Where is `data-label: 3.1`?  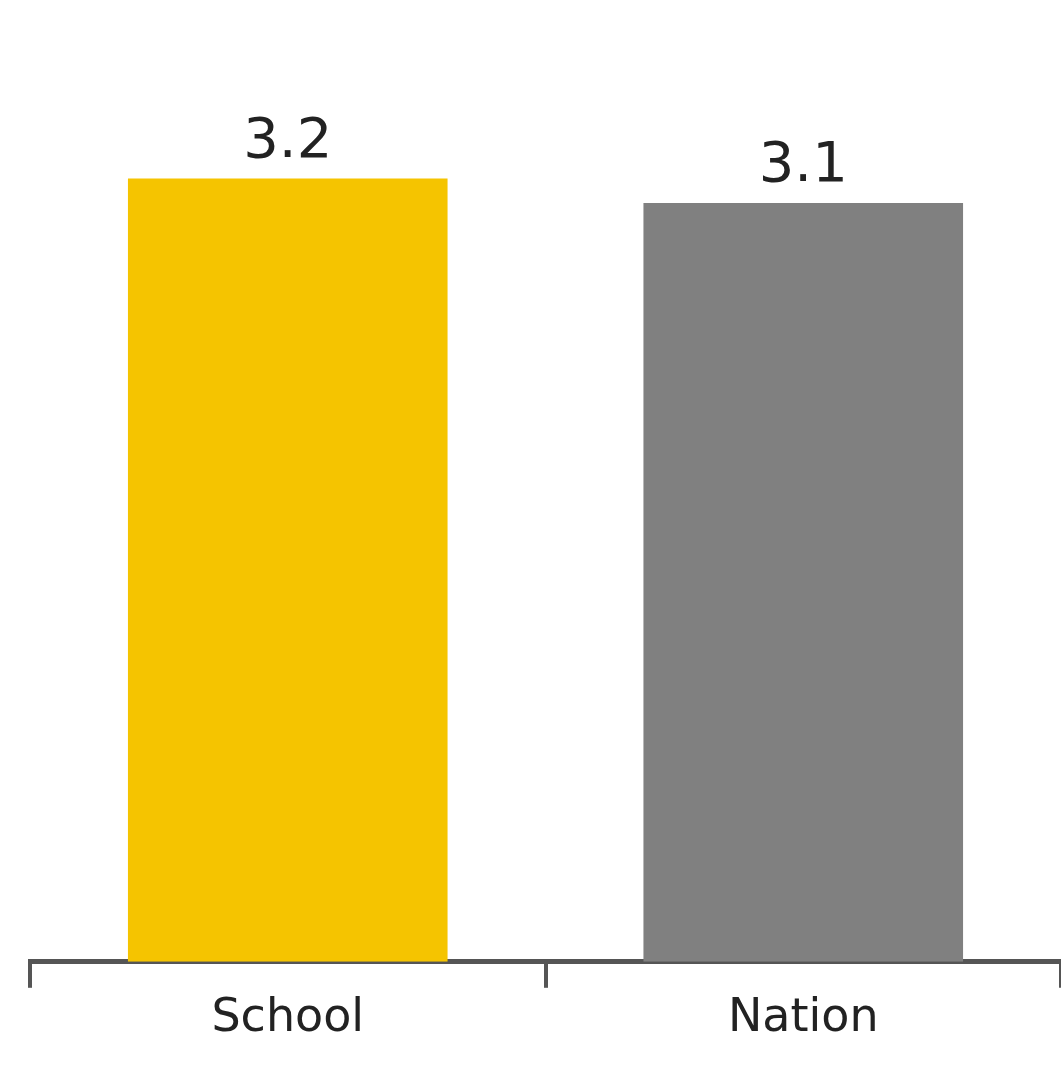
data-label: 3.1 is located at coordinates (803, 162).